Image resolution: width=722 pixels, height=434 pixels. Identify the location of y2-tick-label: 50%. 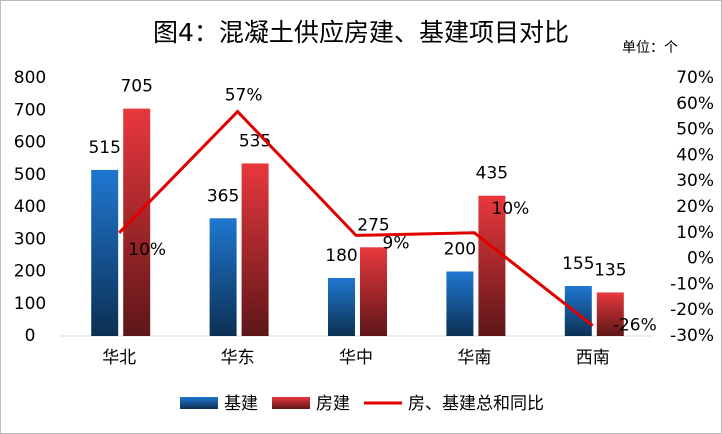
(695, 130).